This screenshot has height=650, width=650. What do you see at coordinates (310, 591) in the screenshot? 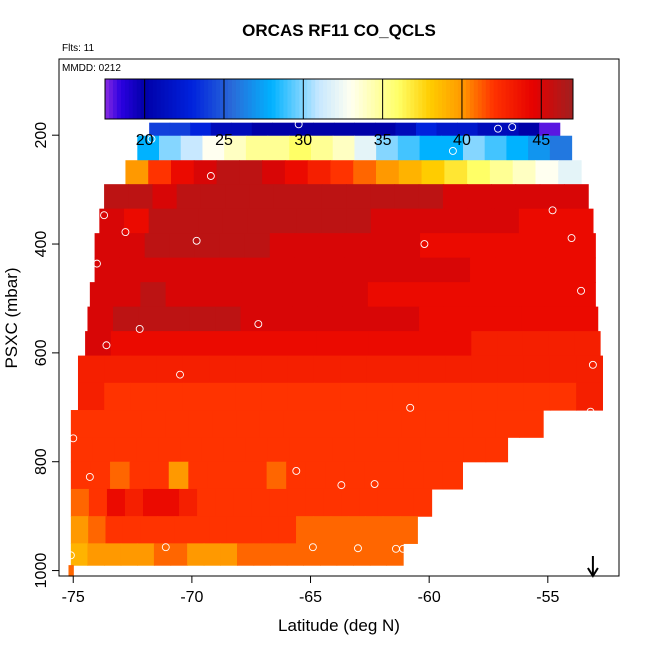
I see `x-axis: -75 -70 -65 -60 -55` at bounding box center [310, 591].